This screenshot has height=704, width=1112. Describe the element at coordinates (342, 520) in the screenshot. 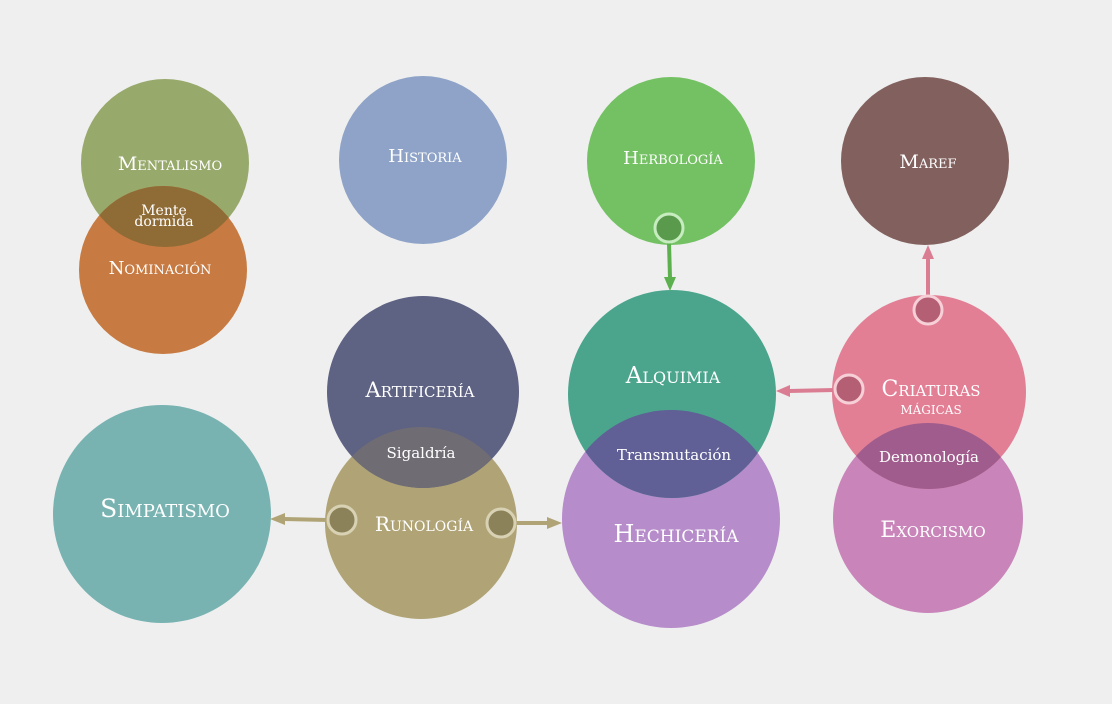

I see `connector-runologia-left` at that location.